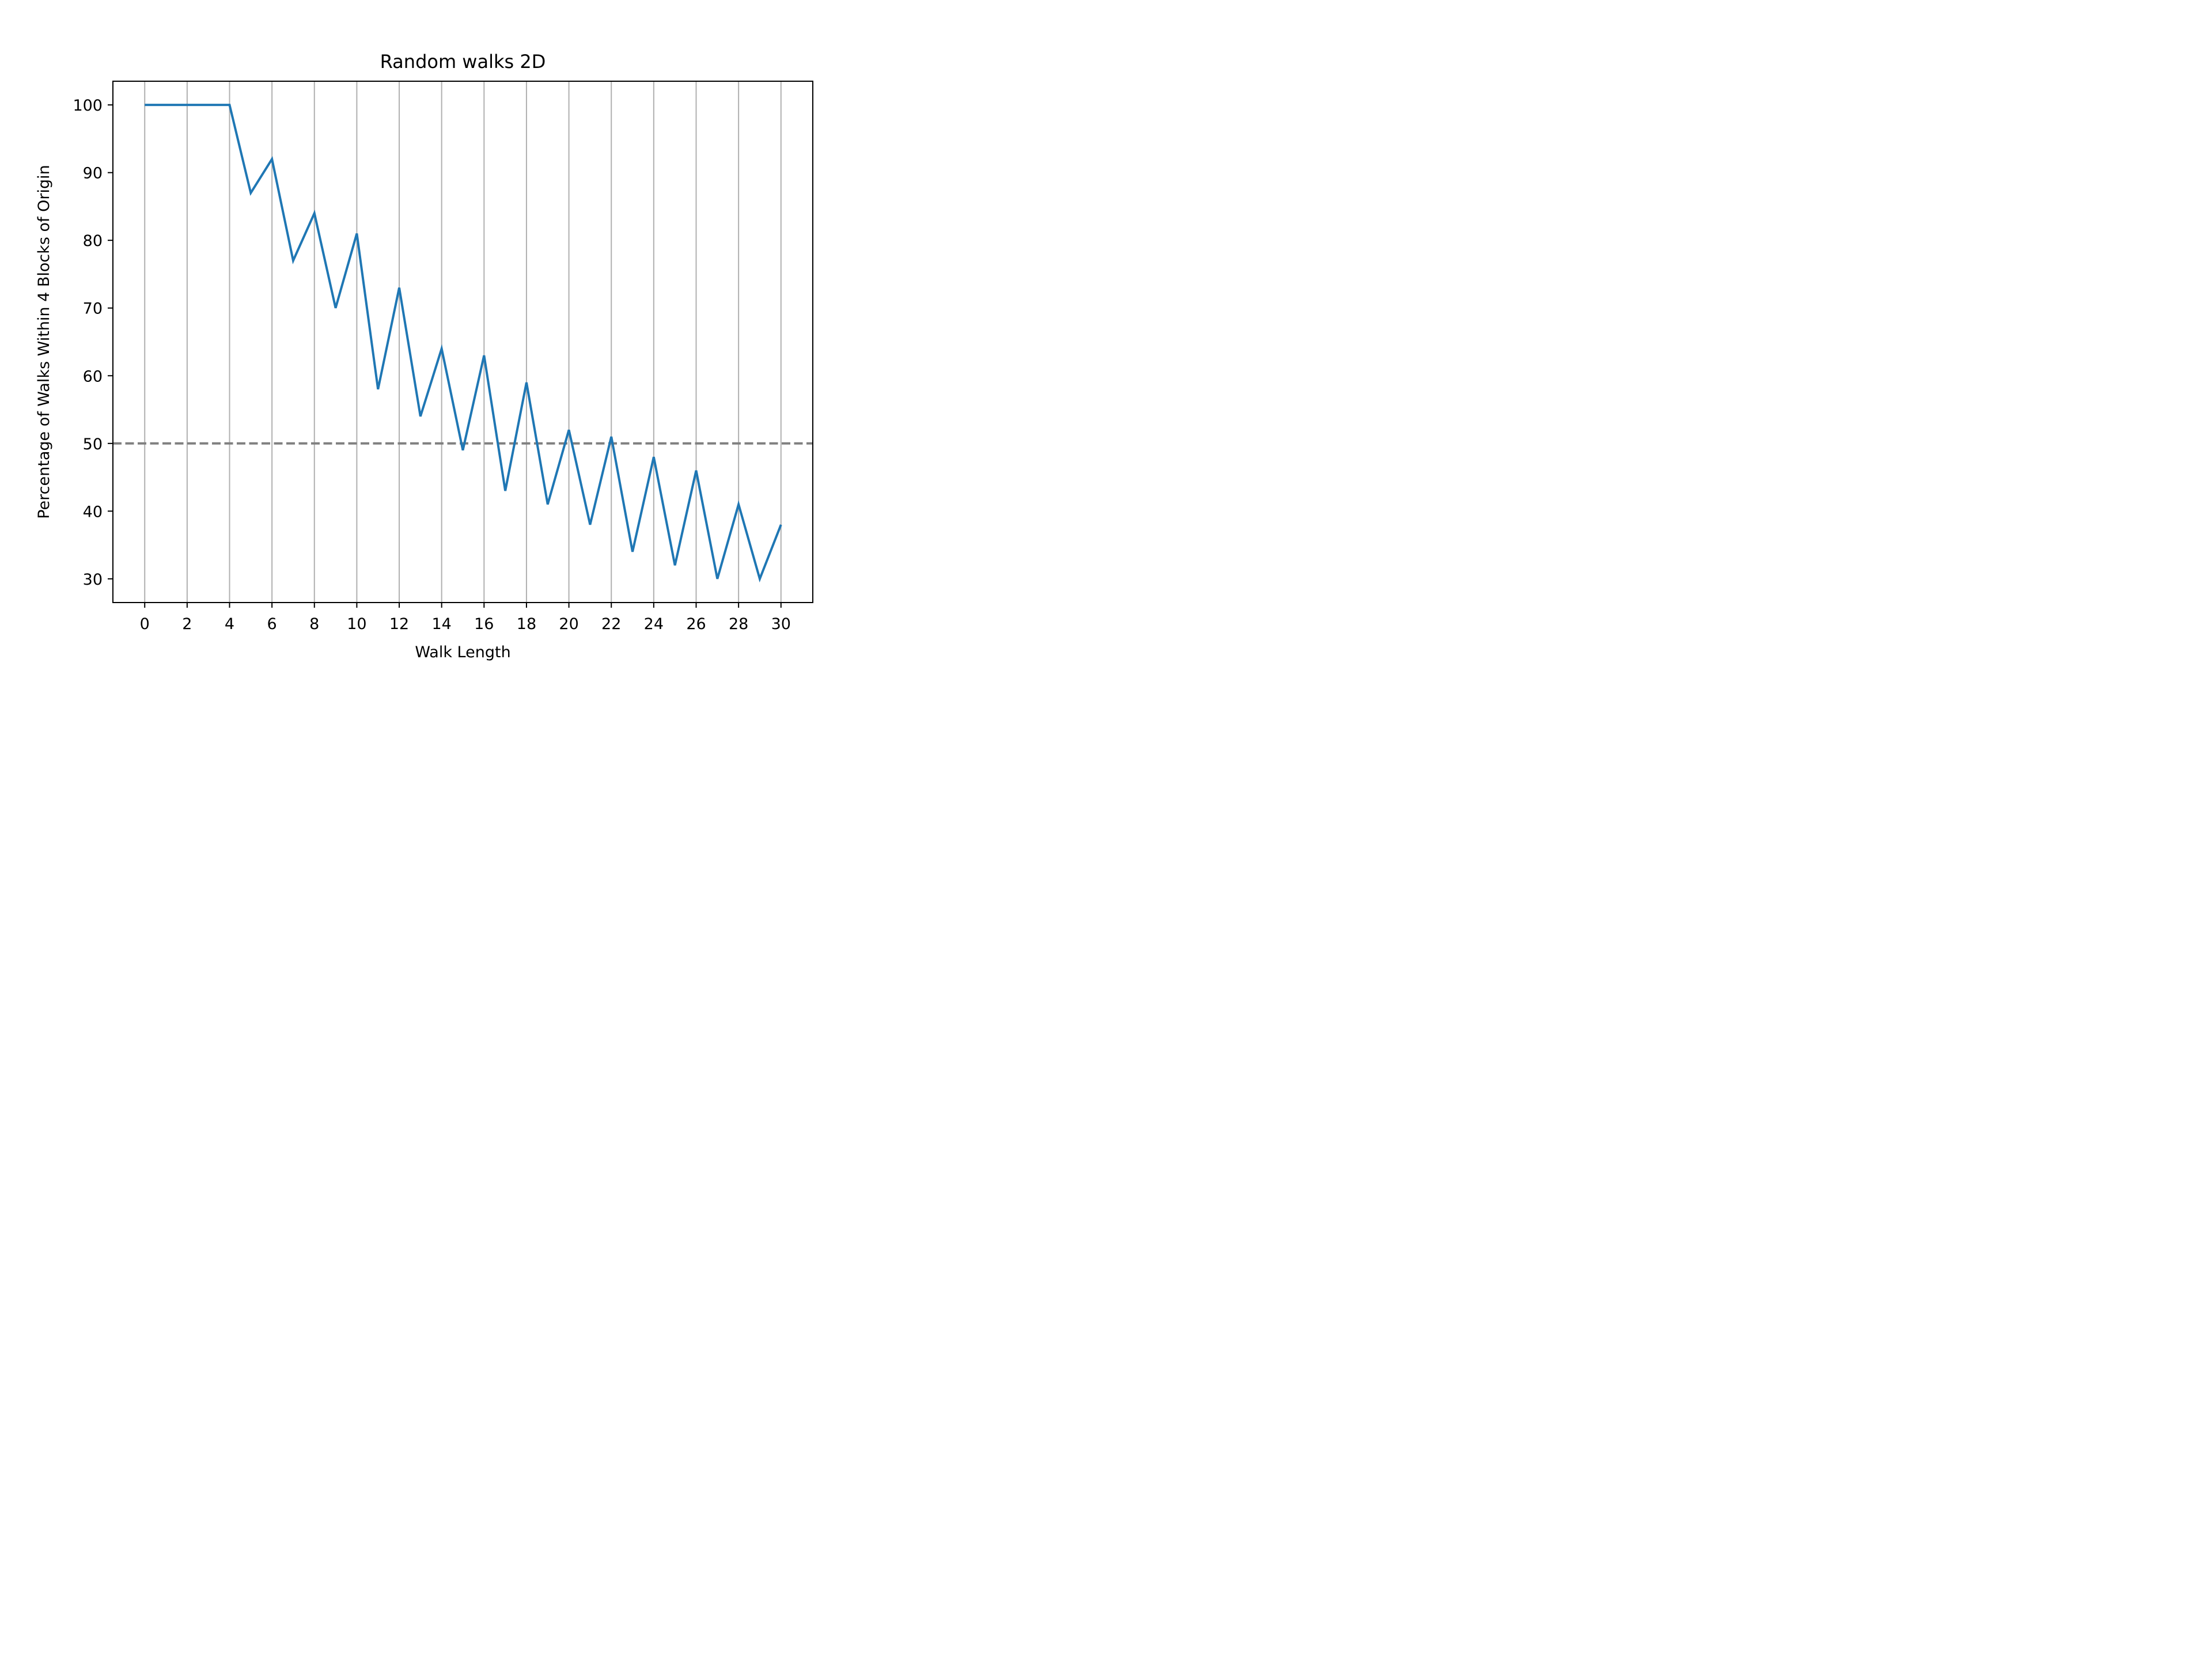  I want to click on grid, so click(463, 342).